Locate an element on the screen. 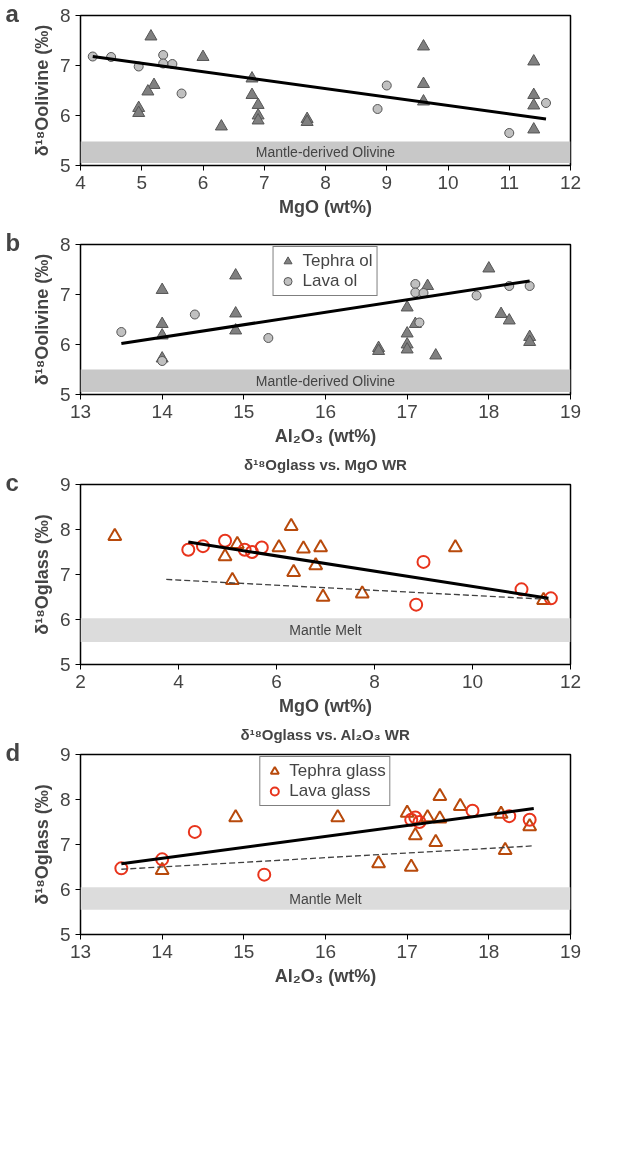 The image size is (624, 1157). x-tick-label: 11 is located at coordinates (509, 182).